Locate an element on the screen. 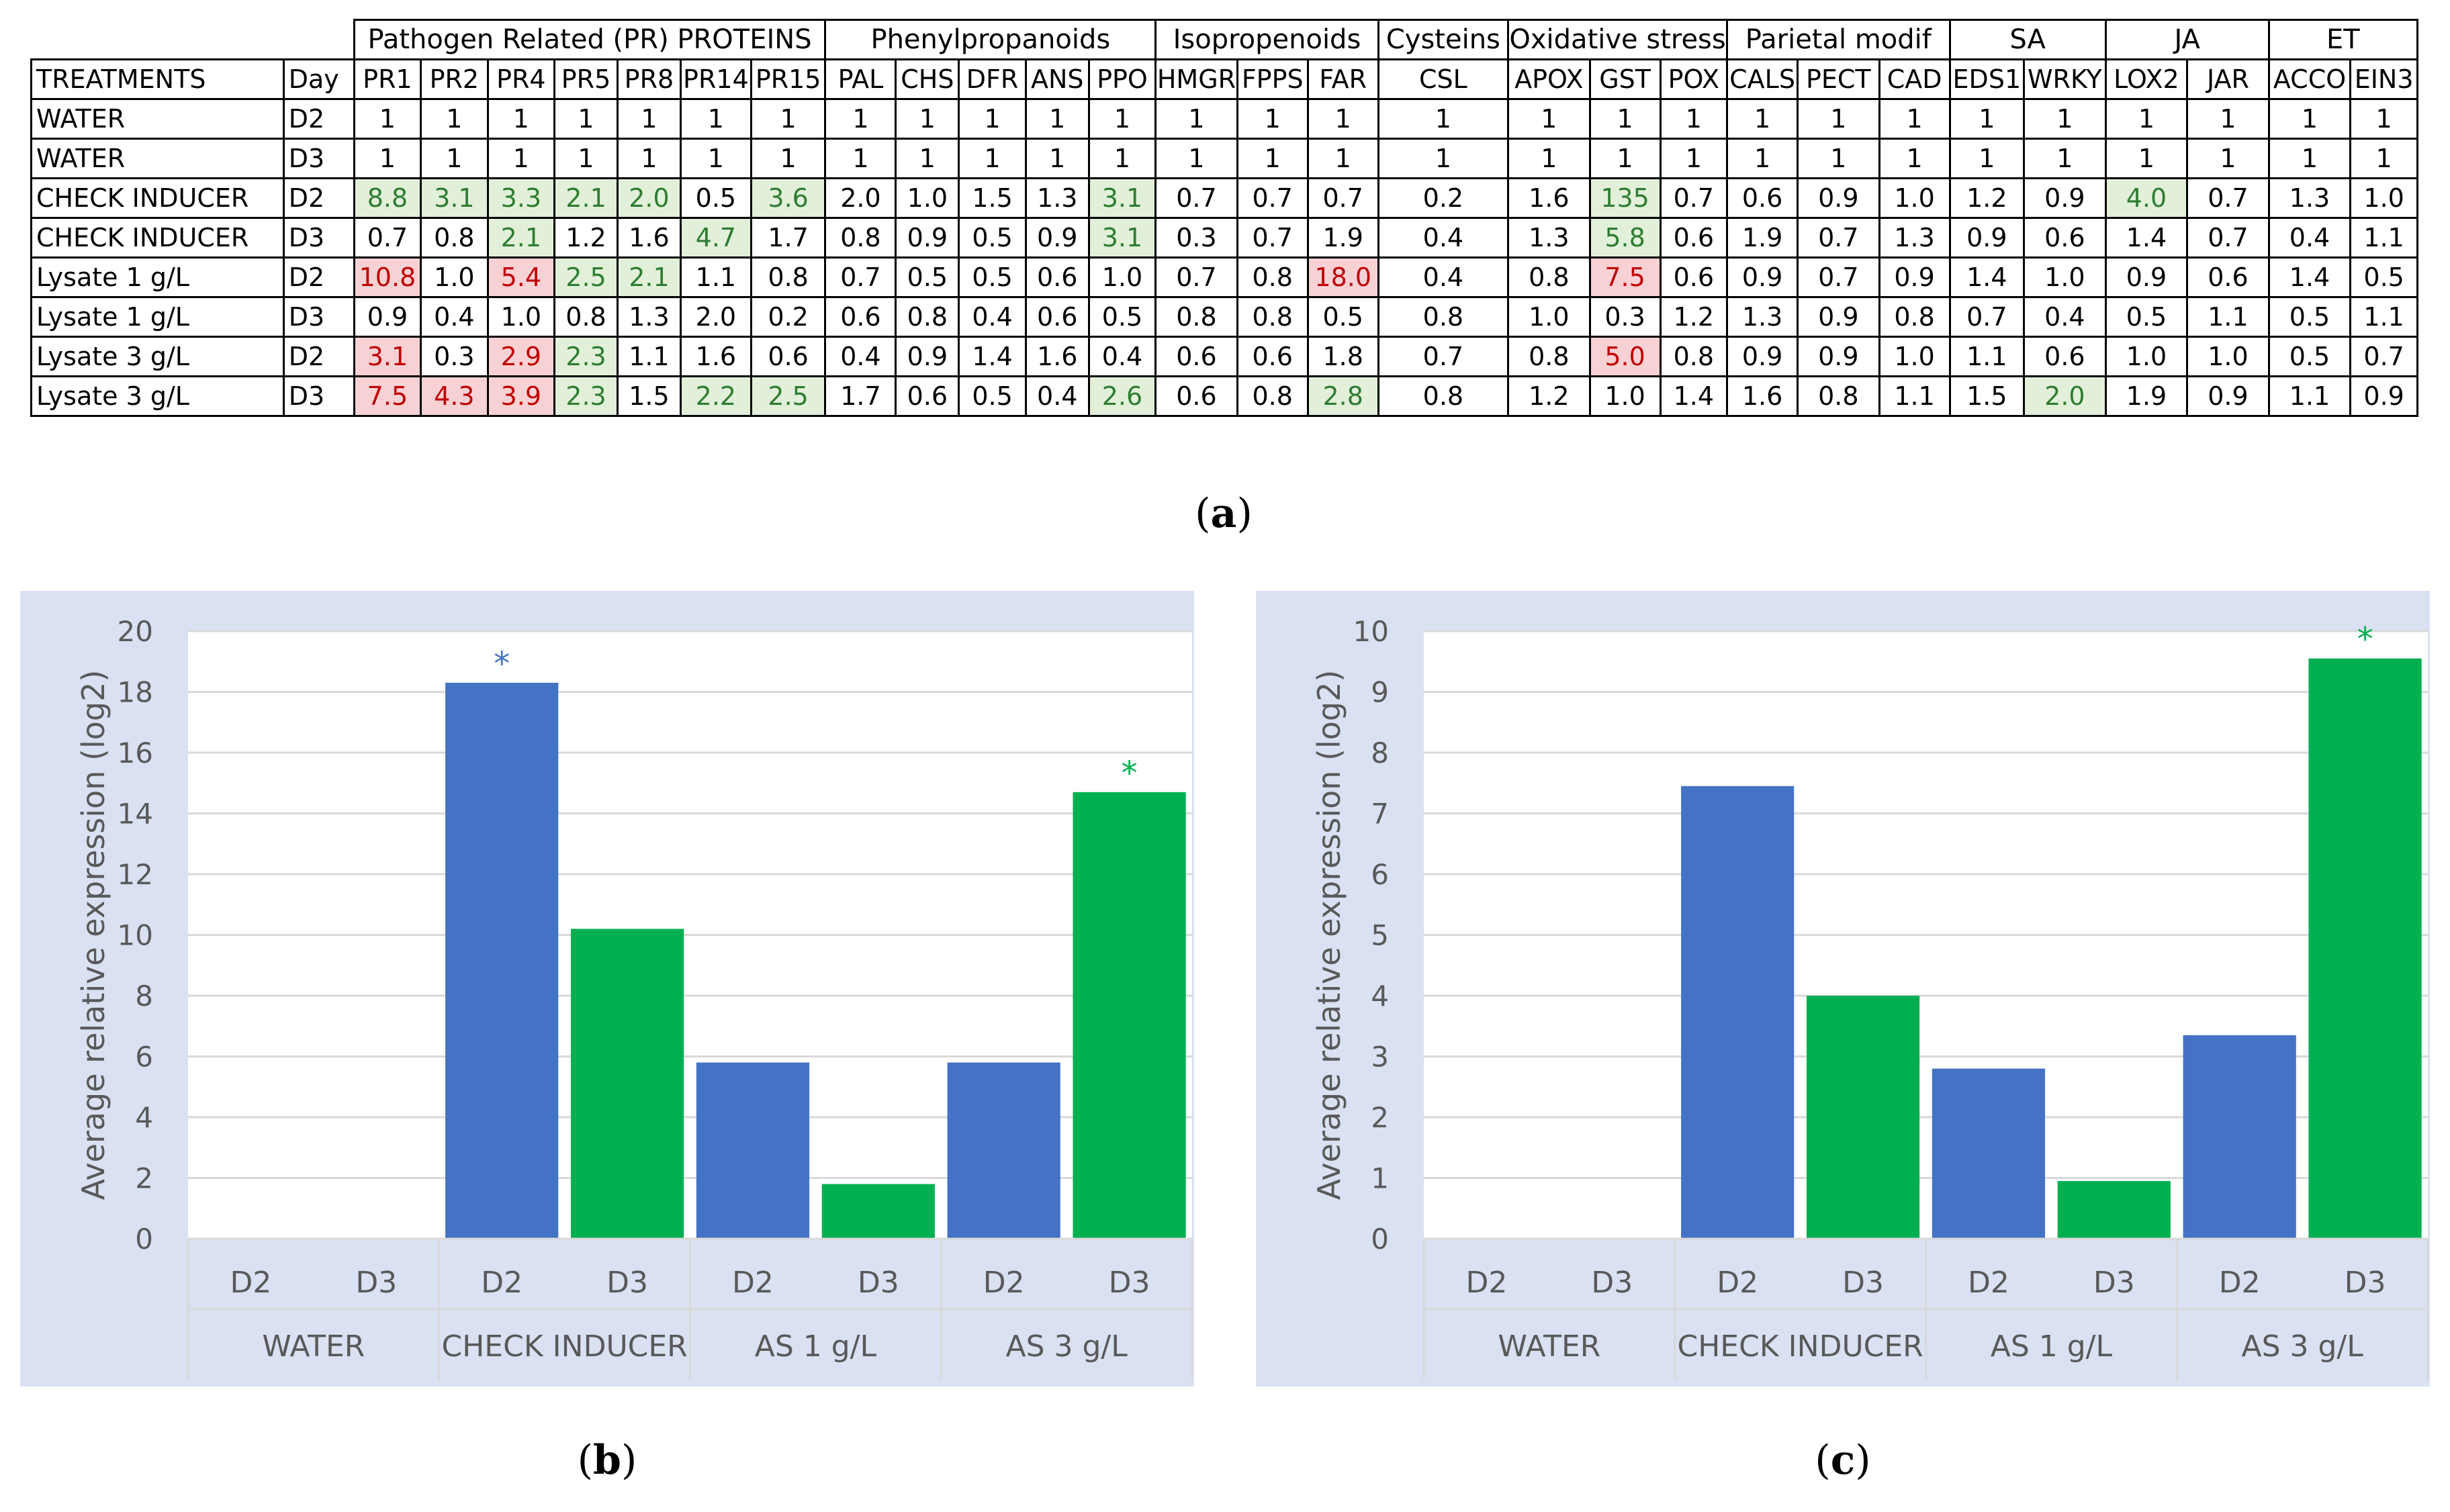 Image resolution: width=2450 pixels, height=1512 pixels. panel-label-a-letter: a is located at coordinates (1224, 513).